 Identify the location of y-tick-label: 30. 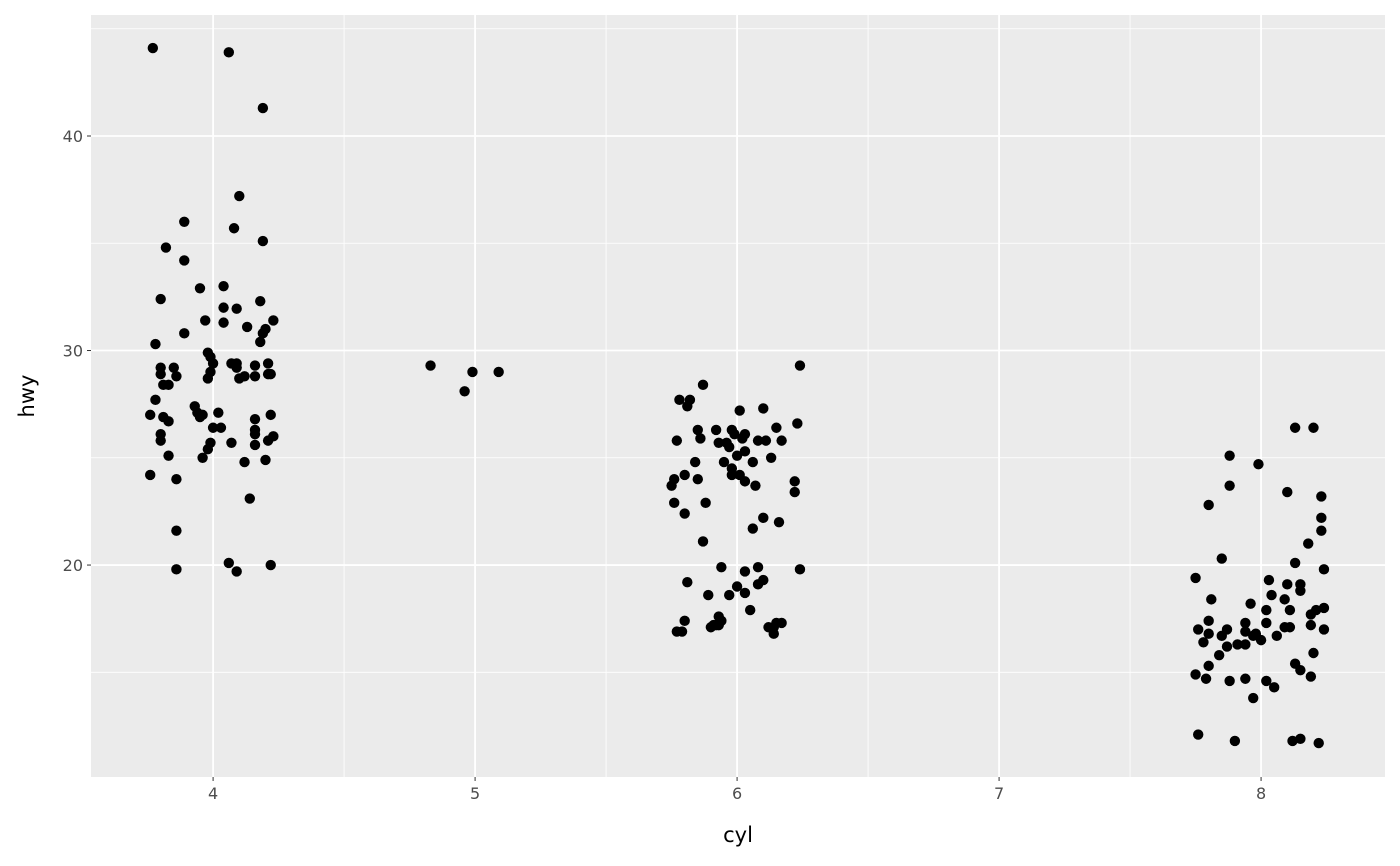
(73, 351).